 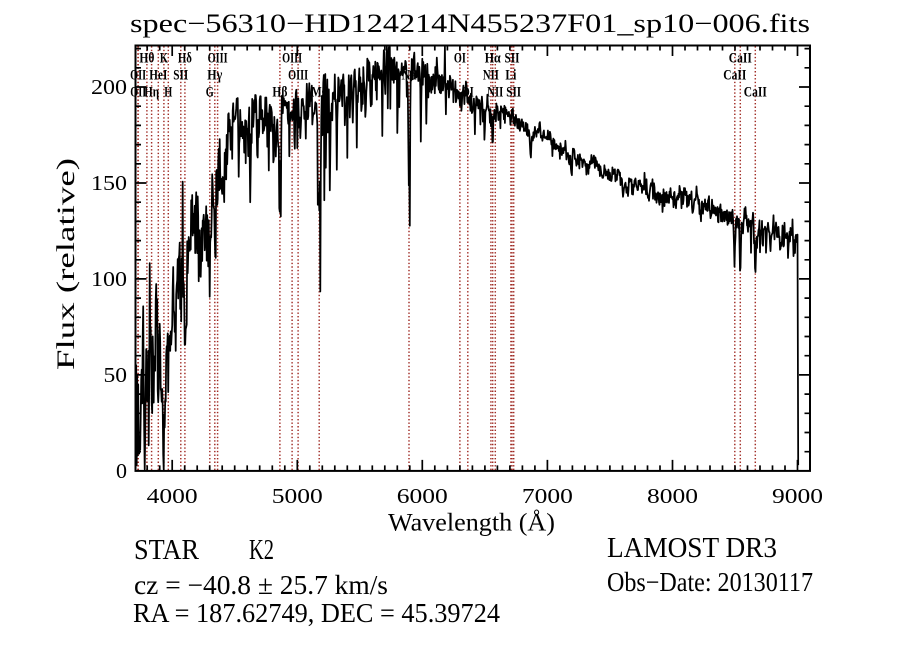 What do you see at coordinates (547, 496) in the screenshot?
I see `svg-text: 7000` at bounding box center [547, 496].